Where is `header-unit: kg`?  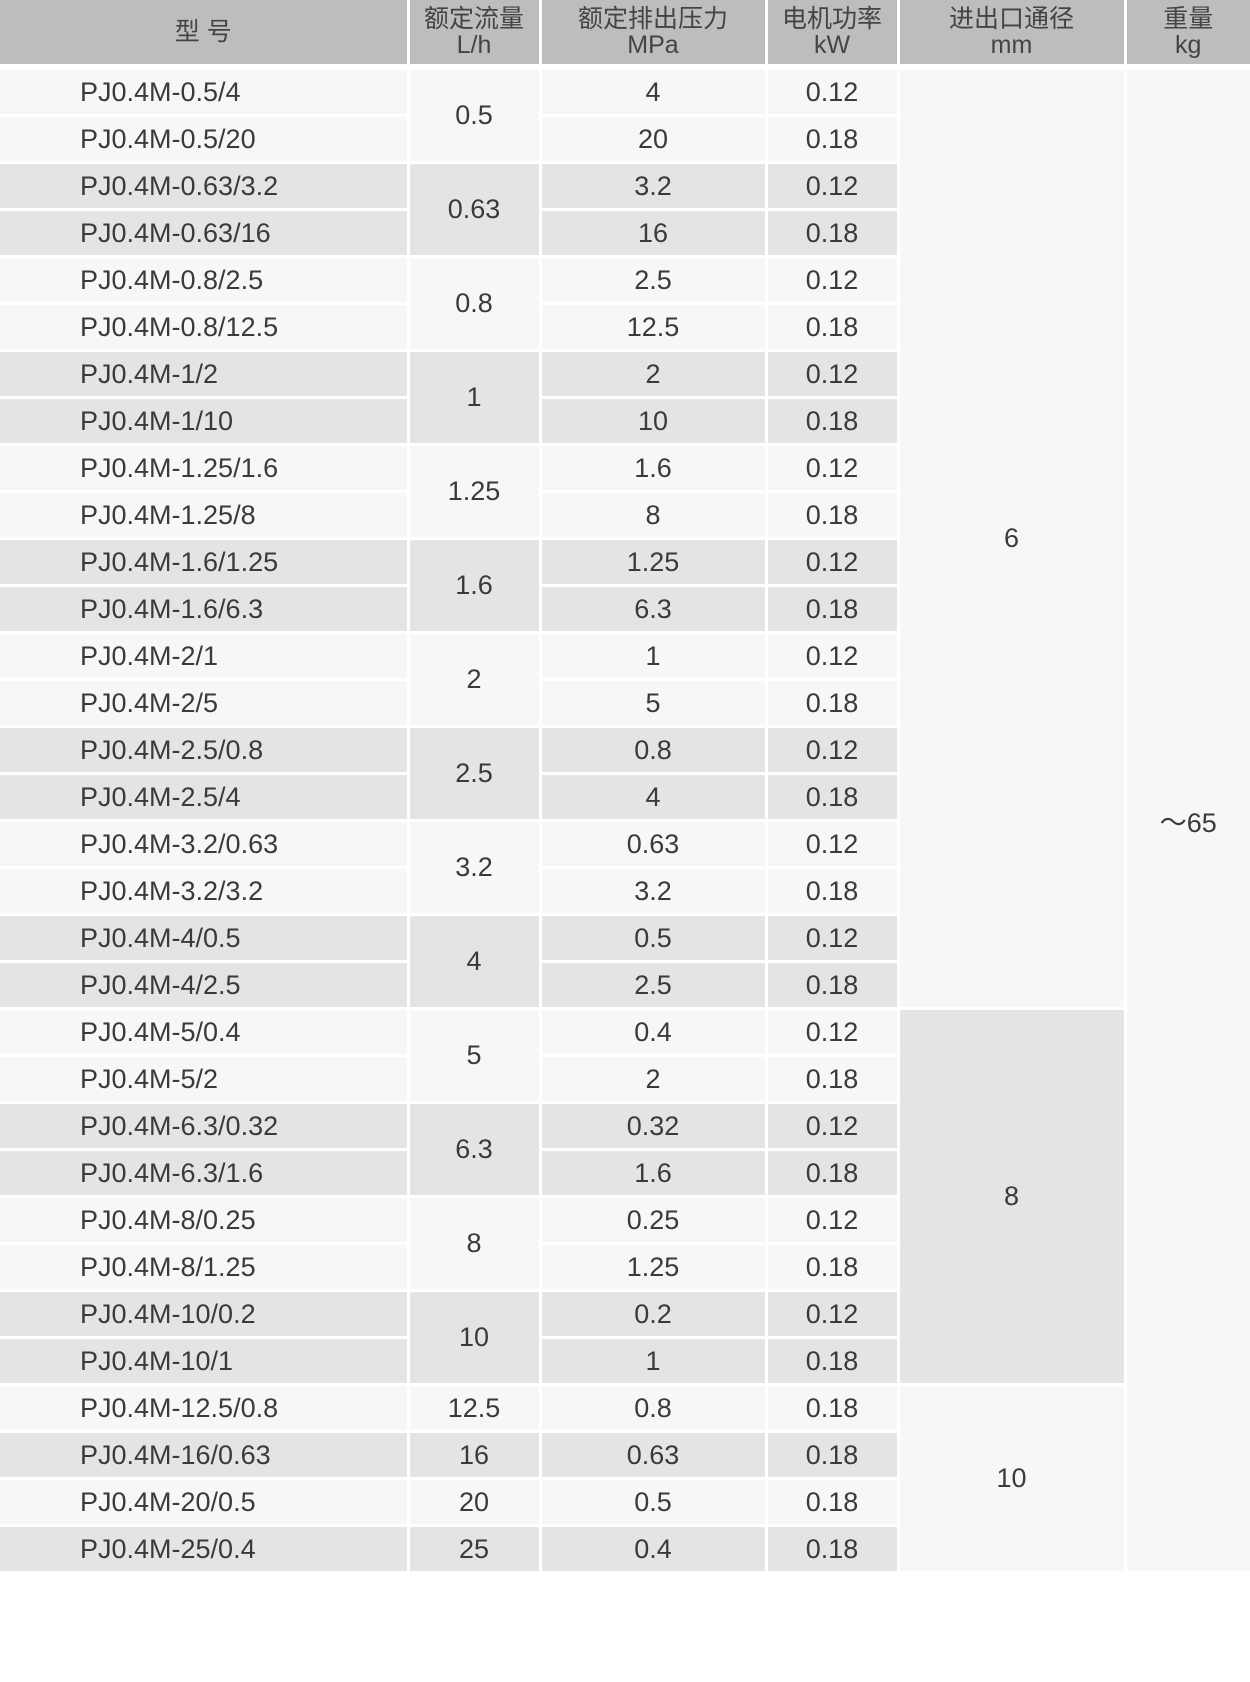
header-unit: kg is located at coordinates (1188, 45).